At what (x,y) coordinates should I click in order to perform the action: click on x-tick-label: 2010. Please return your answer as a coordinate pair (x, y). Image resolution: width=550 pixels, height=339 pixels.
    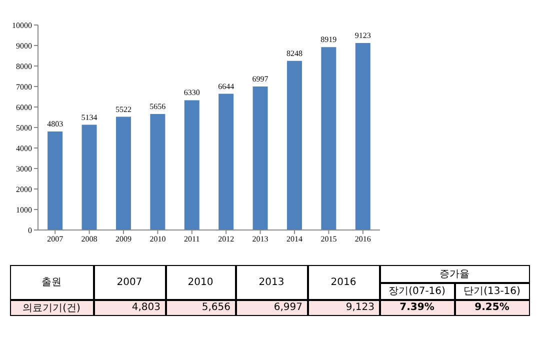
    Looking at the image, I should click on (158, 239).